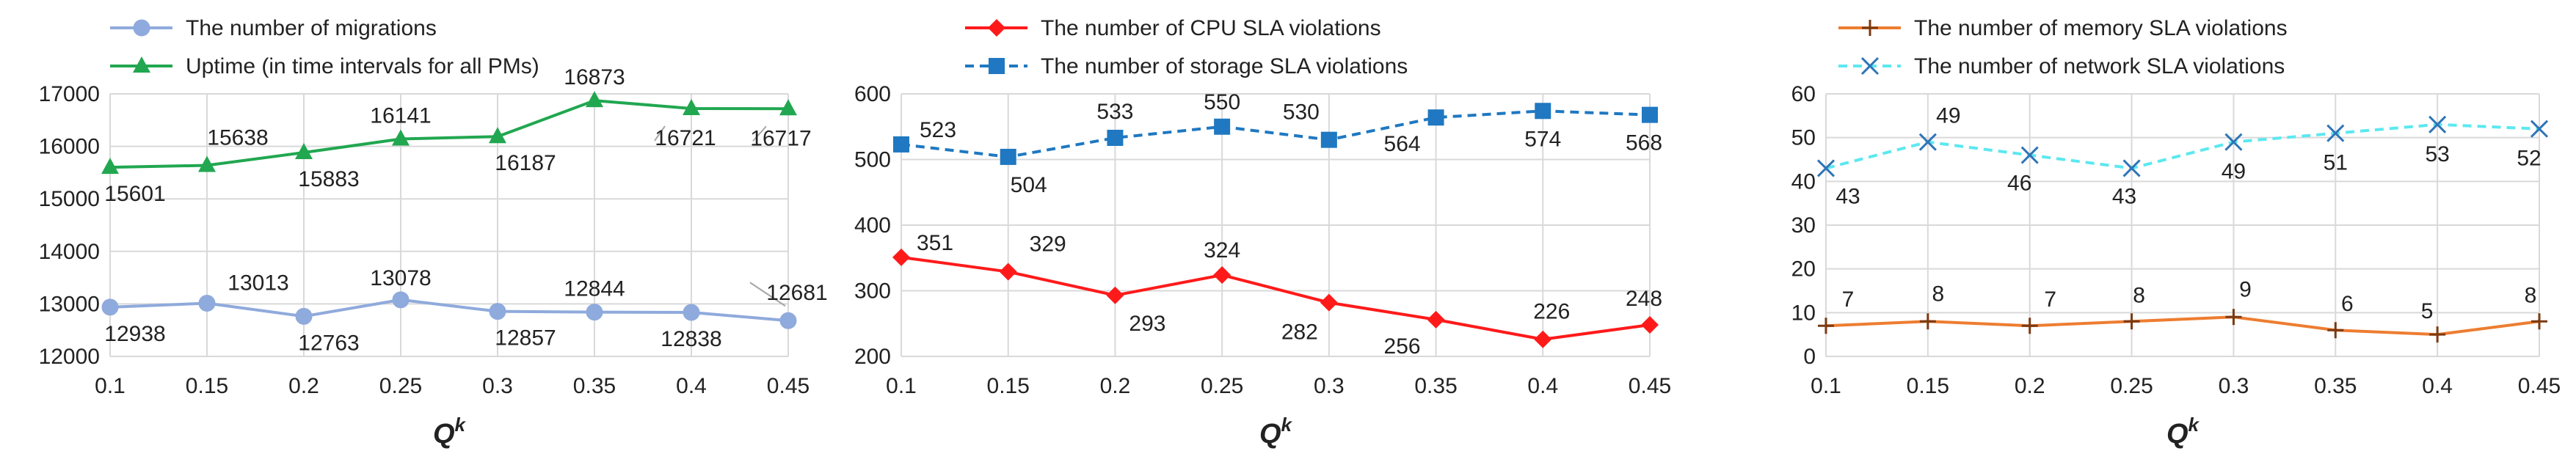 The width and height of the screenshot is (2576, 473). I want to click on chart-2-series-2-label-7: 574, so click(1542, 139).